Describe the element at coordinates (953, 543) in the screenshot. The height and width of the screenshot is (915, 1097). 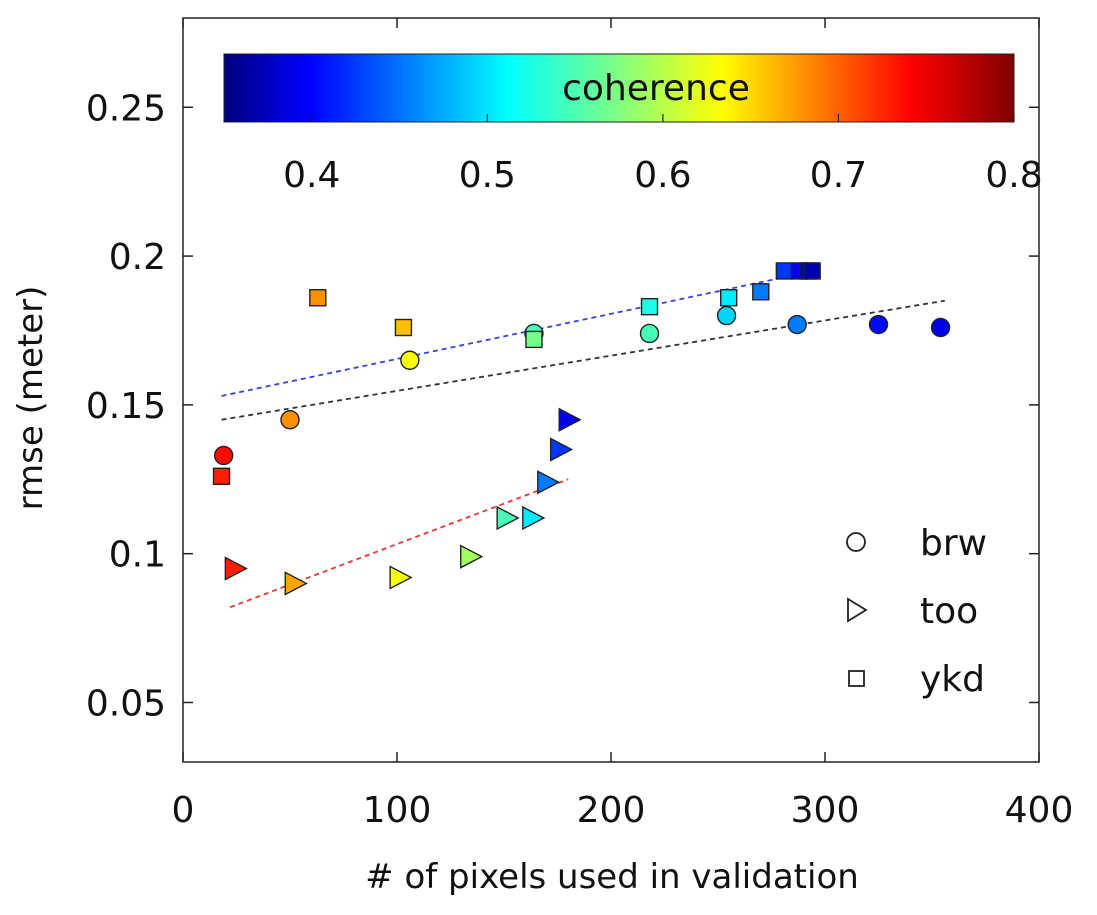
I see `legend-label-brw: brw` at that location.